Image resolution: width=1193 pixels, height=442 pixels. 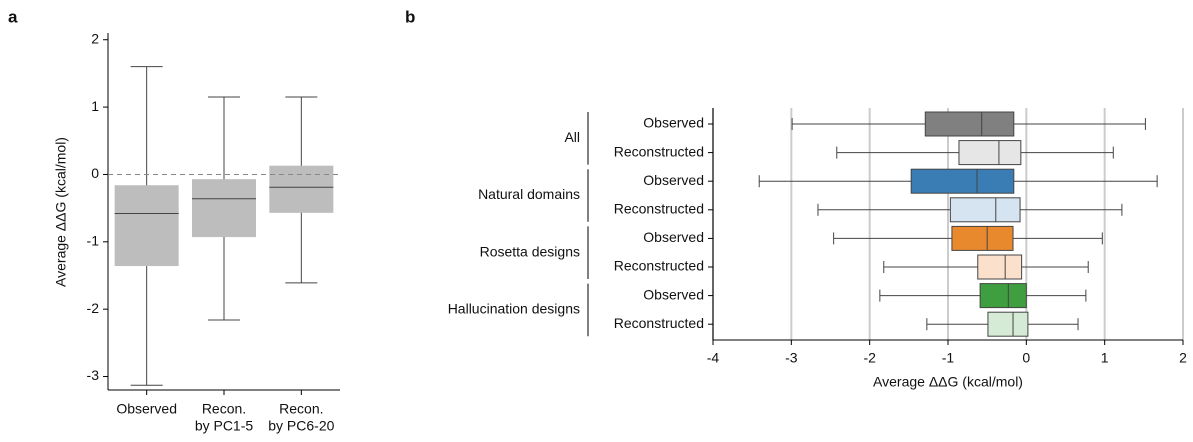 I want to click on x-tick-label: -4, so click(x=713, y=358).